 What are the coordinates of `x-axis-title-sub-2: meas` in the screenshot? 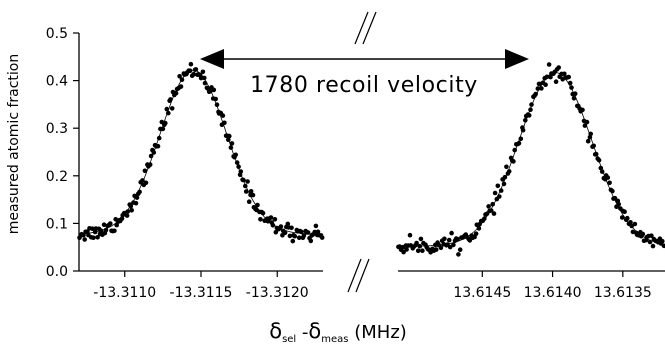 It's located at (334, 339).